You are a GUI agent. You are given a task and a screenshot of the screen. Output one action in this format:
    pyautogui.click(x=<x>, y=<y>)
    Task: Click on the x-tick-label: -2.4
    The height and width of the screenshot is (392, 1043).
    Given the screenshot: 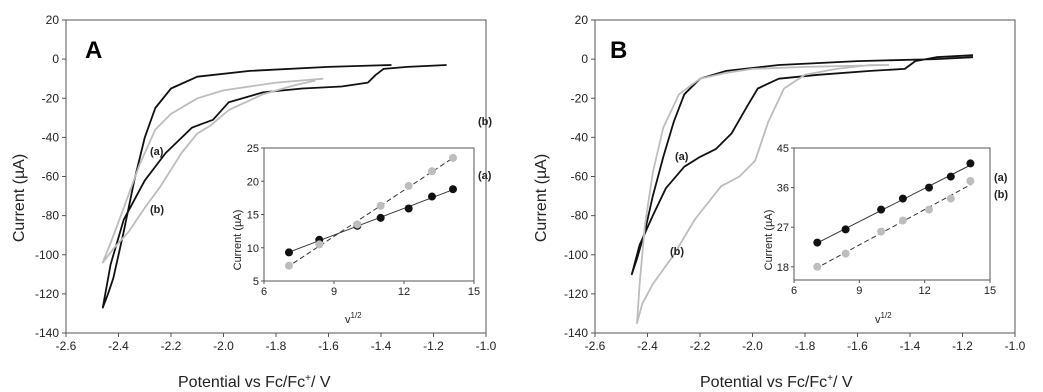 What is the action you would take?
    pyautogui.click(x=647, y=346)
    